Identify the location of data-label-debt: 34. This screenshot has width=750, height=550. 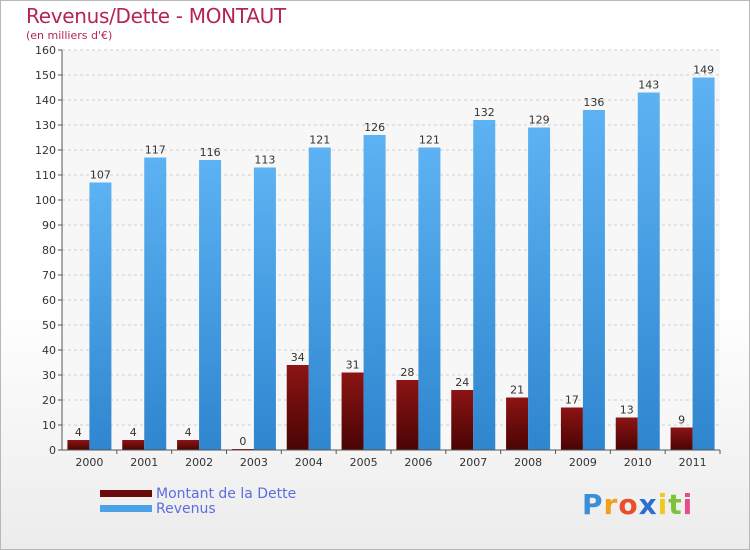
(298, 357).